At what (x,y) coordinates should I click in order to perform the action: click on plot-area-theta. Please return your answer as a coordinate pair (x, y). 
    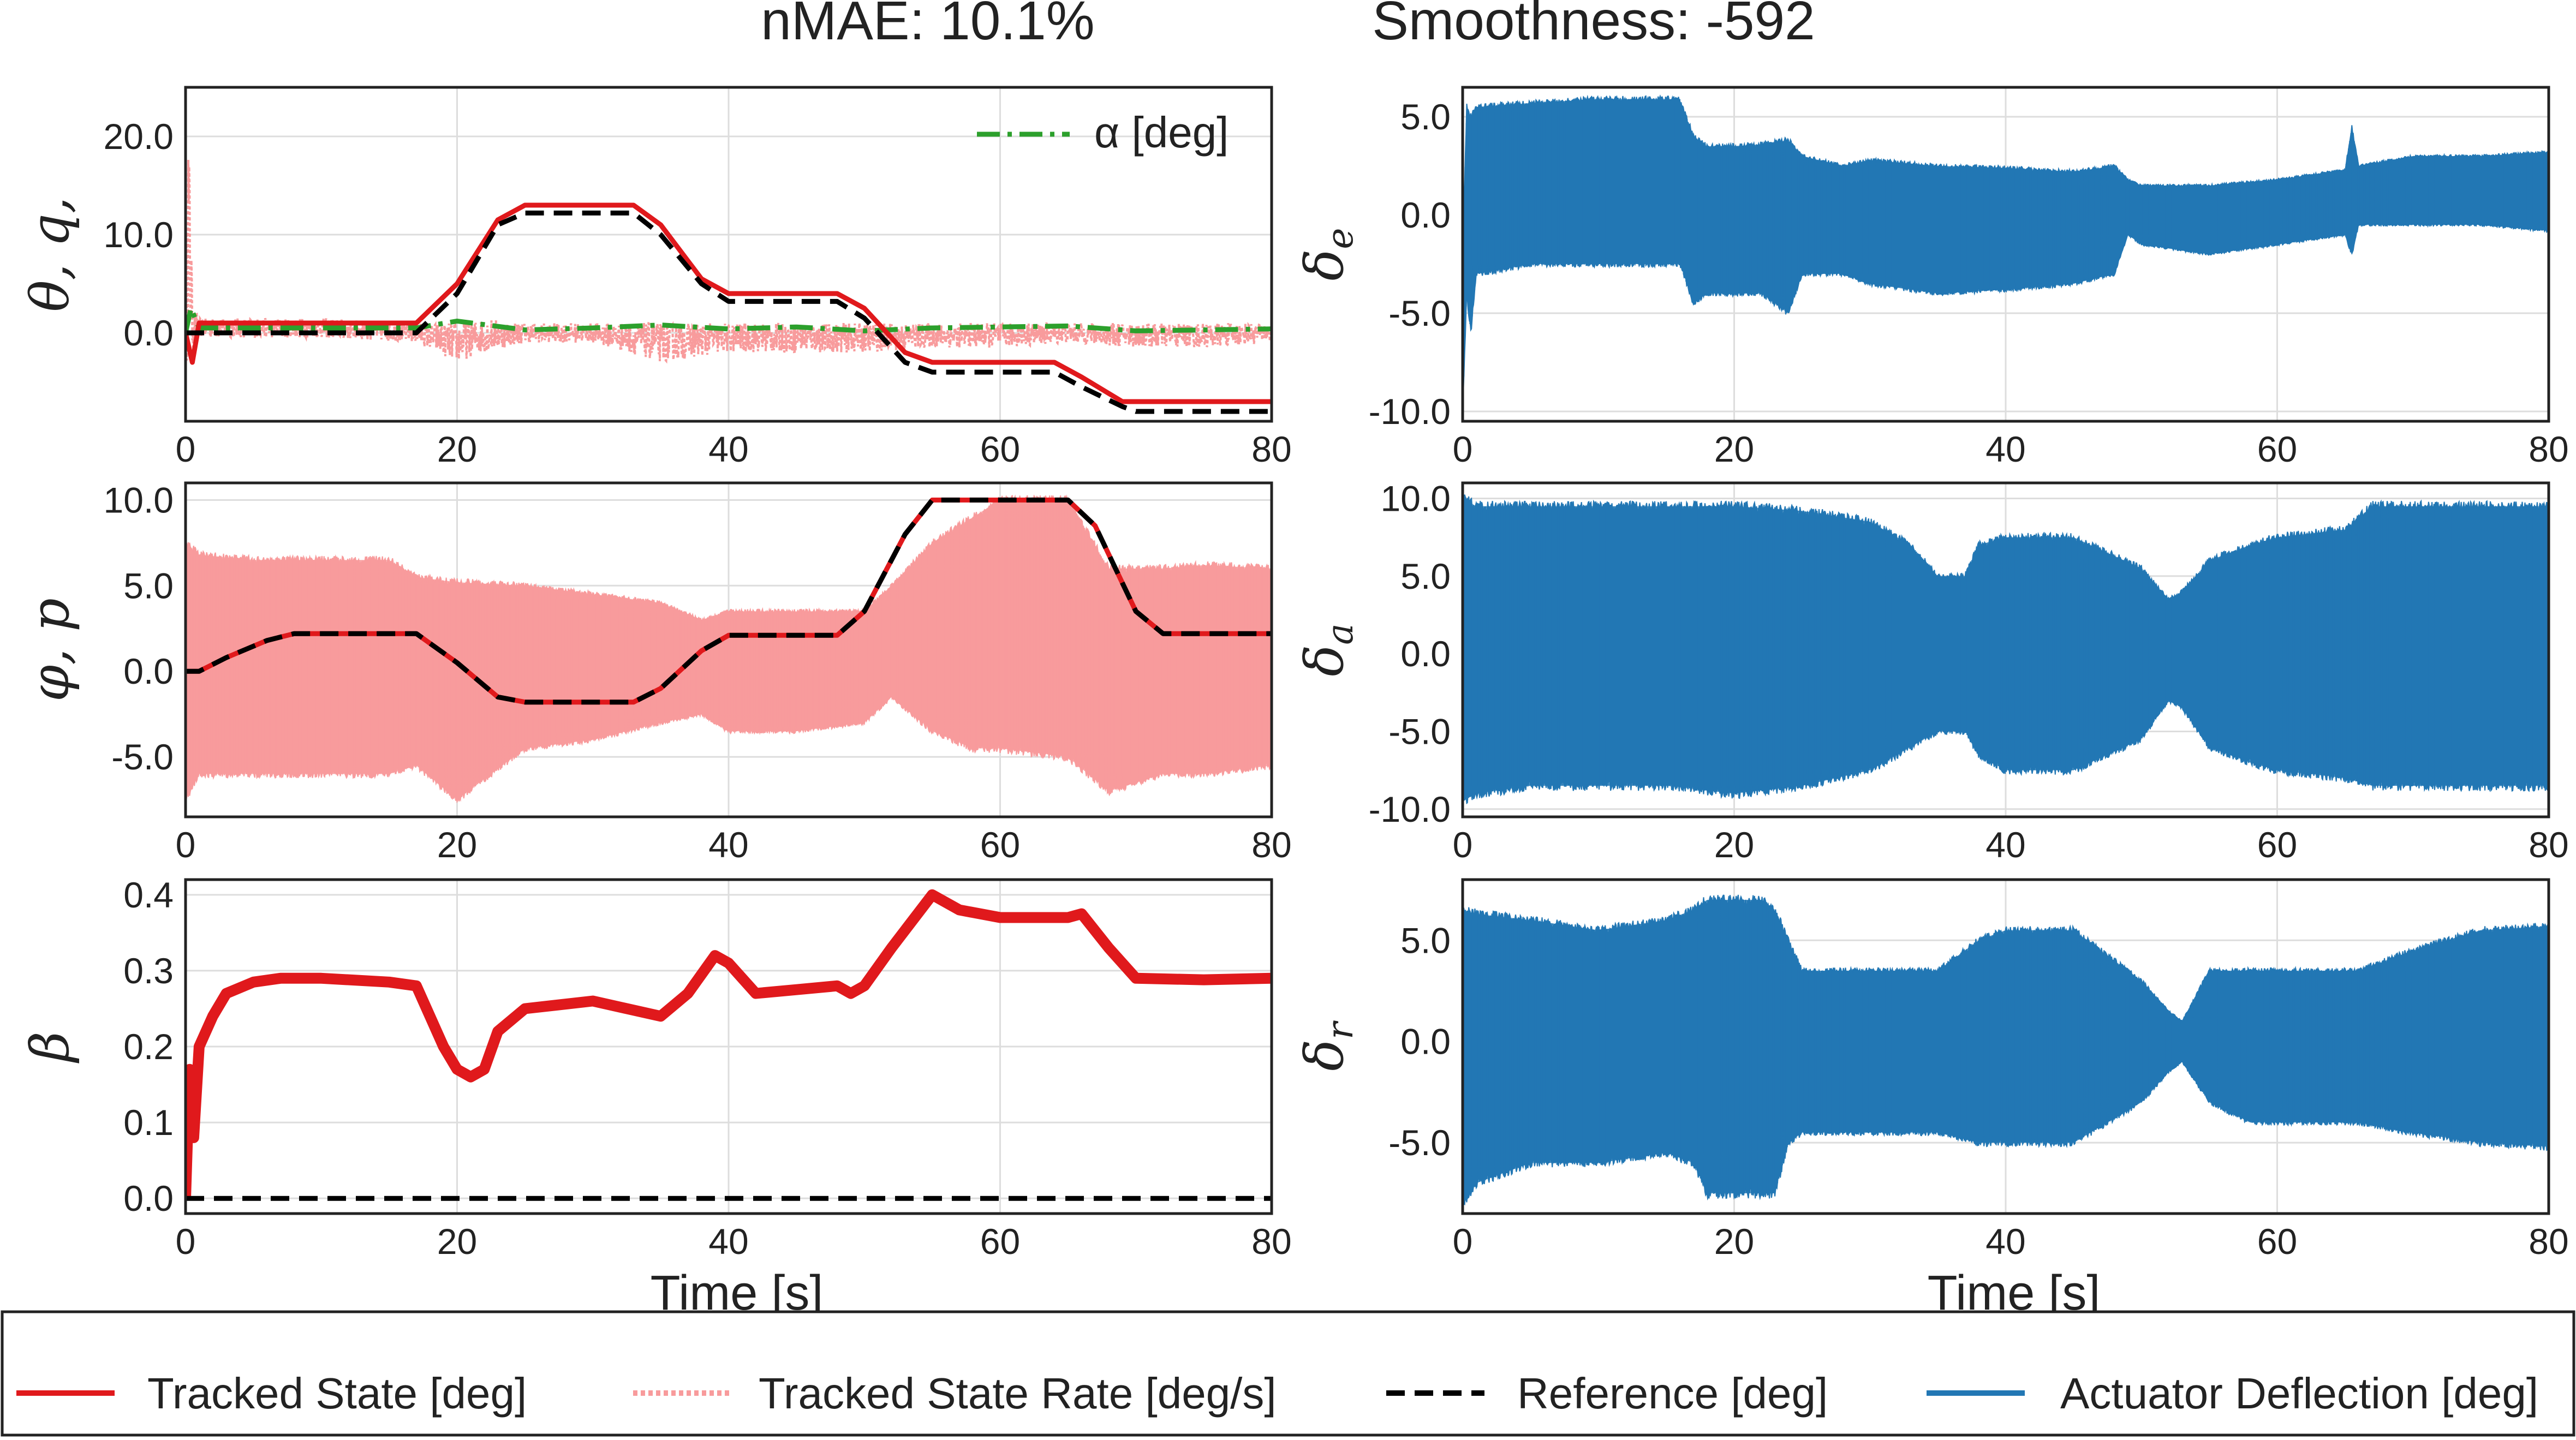
    Looking at the image, I should click on (729, 287).